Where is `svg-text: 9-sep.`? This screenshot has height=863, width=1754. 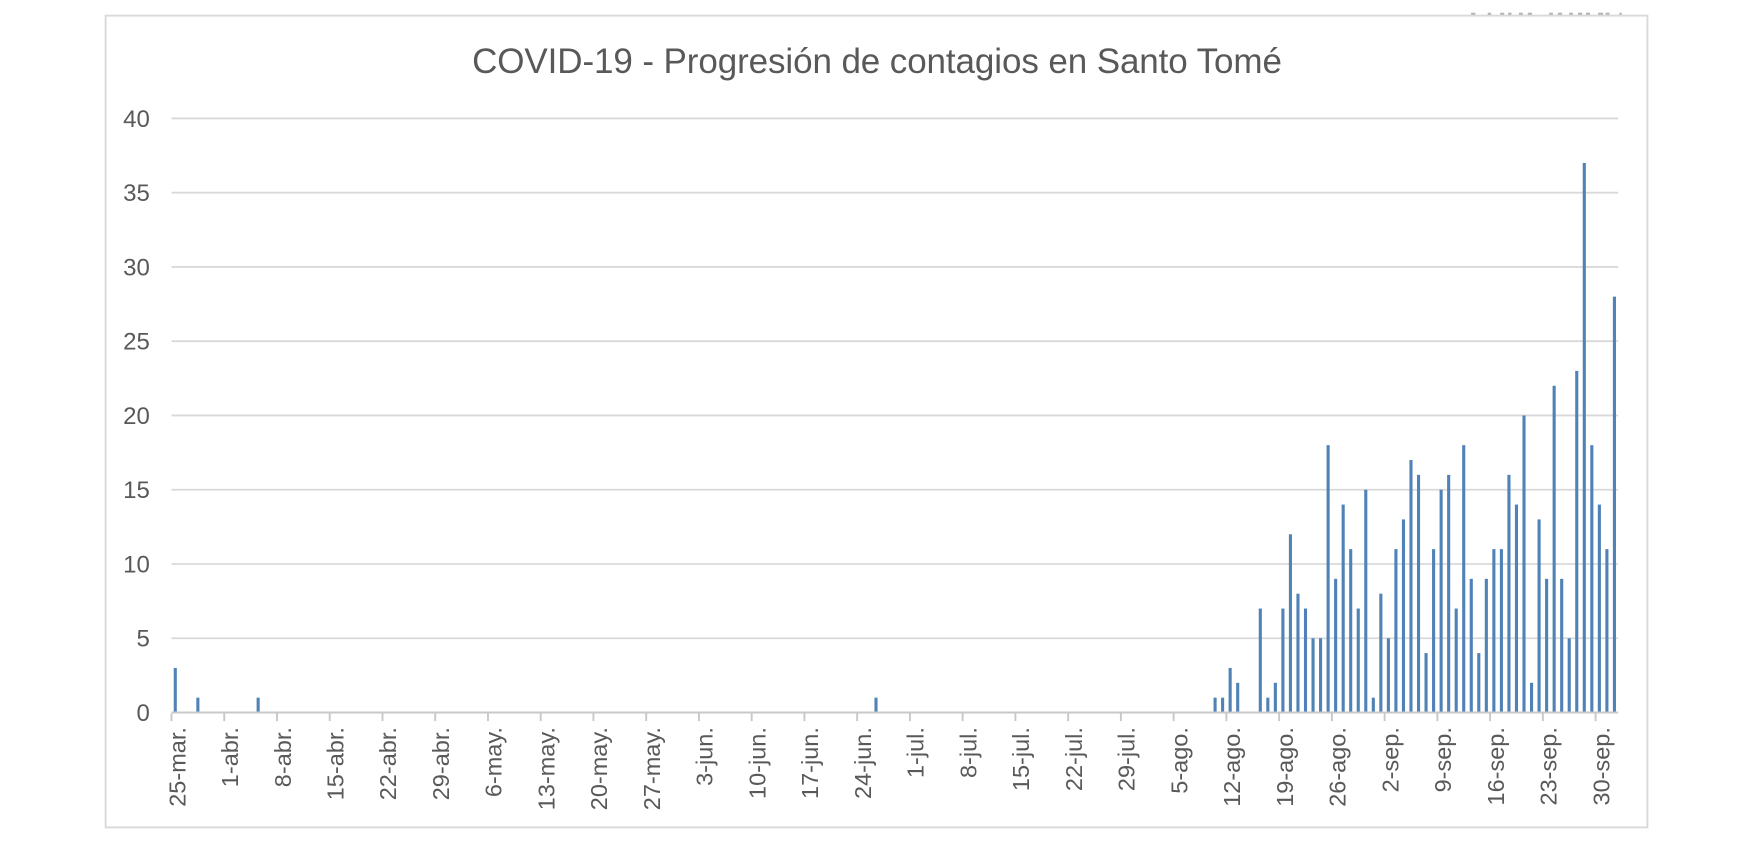
svg-text: 9-sep. is located at coordinates (1443, 759).